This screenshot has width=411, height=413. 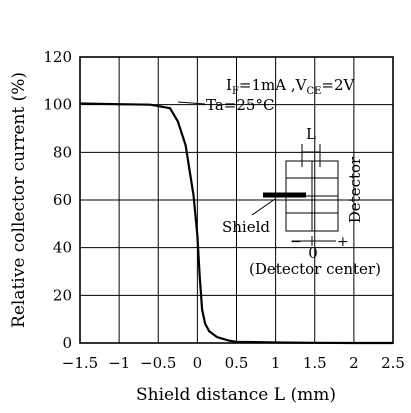 What do you see at coordinates (246, 227) in the screenshot?
I see `inset-shield-label: Shield` at bounding box center [246, 227].